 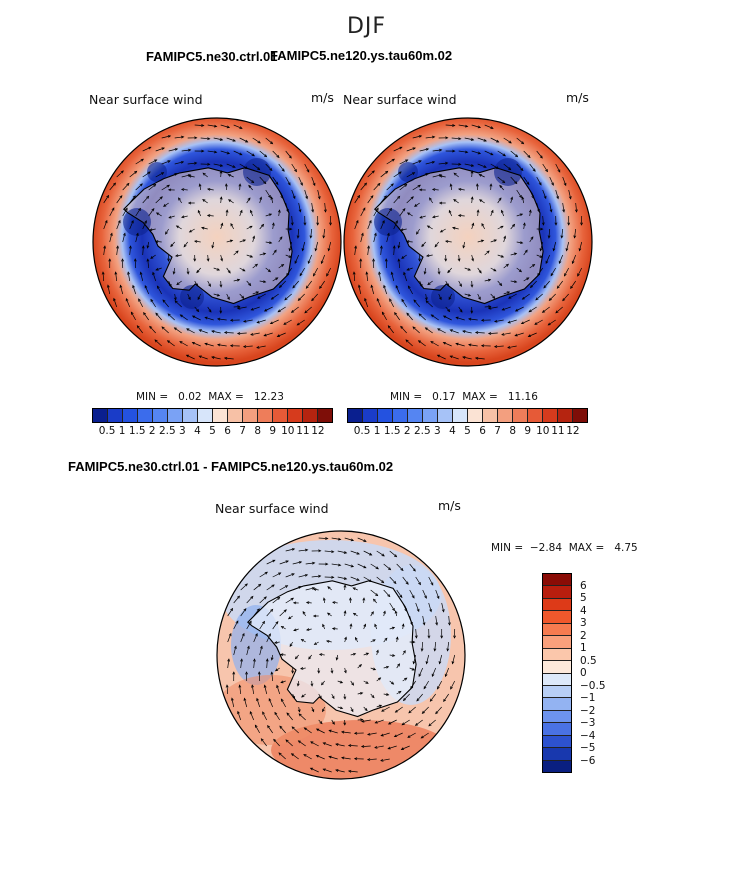 What do you see at coordinates (318, 431) in the screenshot?
I see `panel-1-colorbar-tick-label: 12` at bounding box center [318, 431].